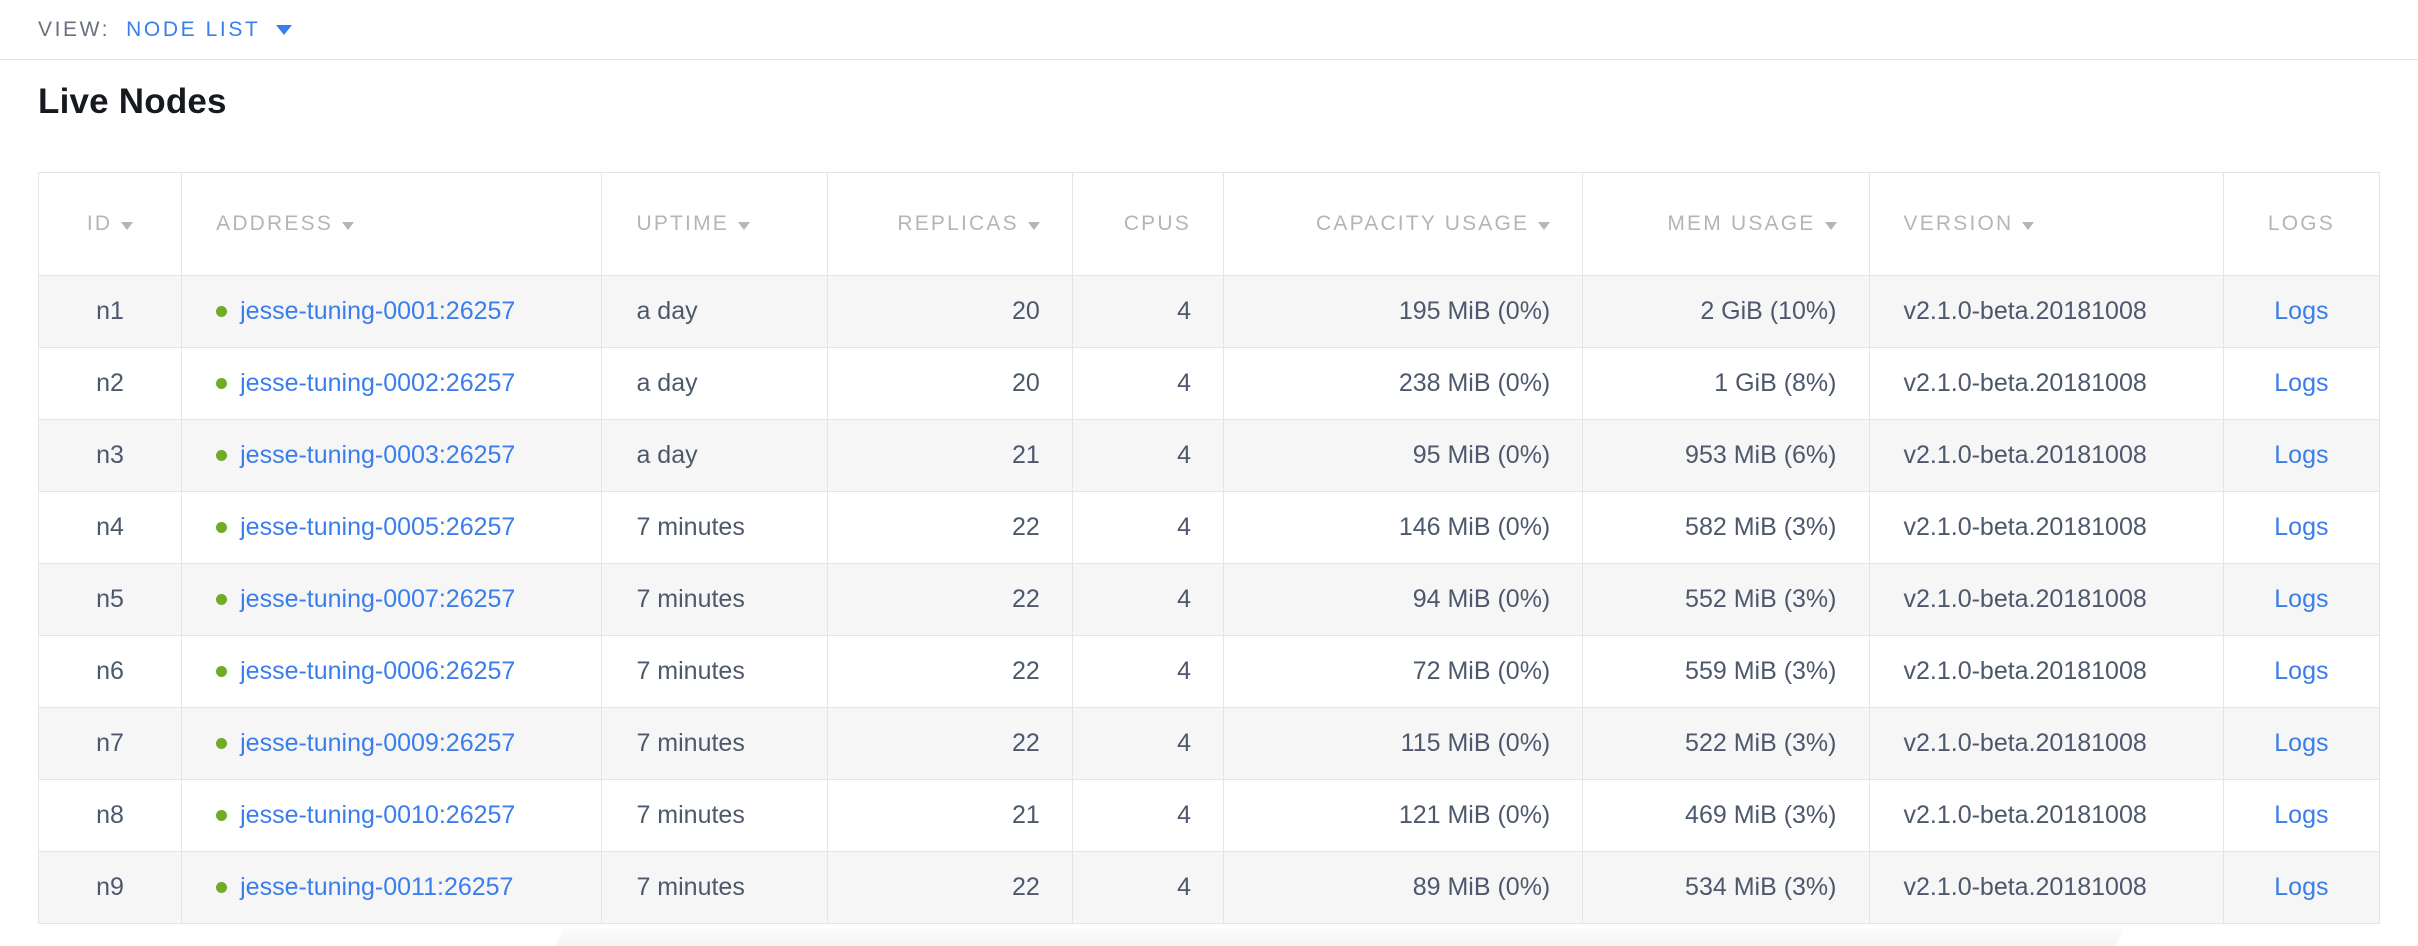 The height and width of the screenshot is (946, 2418). I want to click on cell-address: jesse-tuning-0001:26257, so click(392, 311).